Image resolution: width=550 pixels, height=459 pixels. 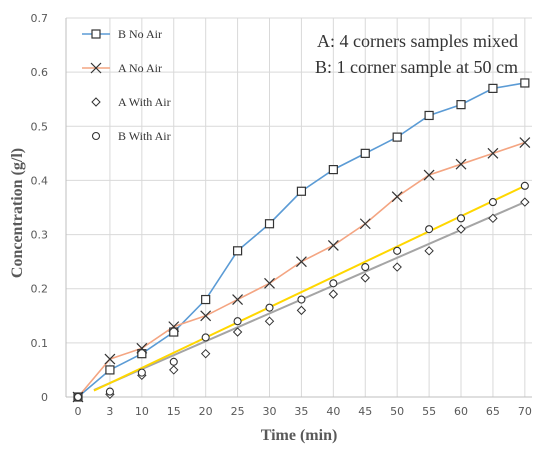 I want to click on x-tick-label: 40, so click(x=333, y=411).